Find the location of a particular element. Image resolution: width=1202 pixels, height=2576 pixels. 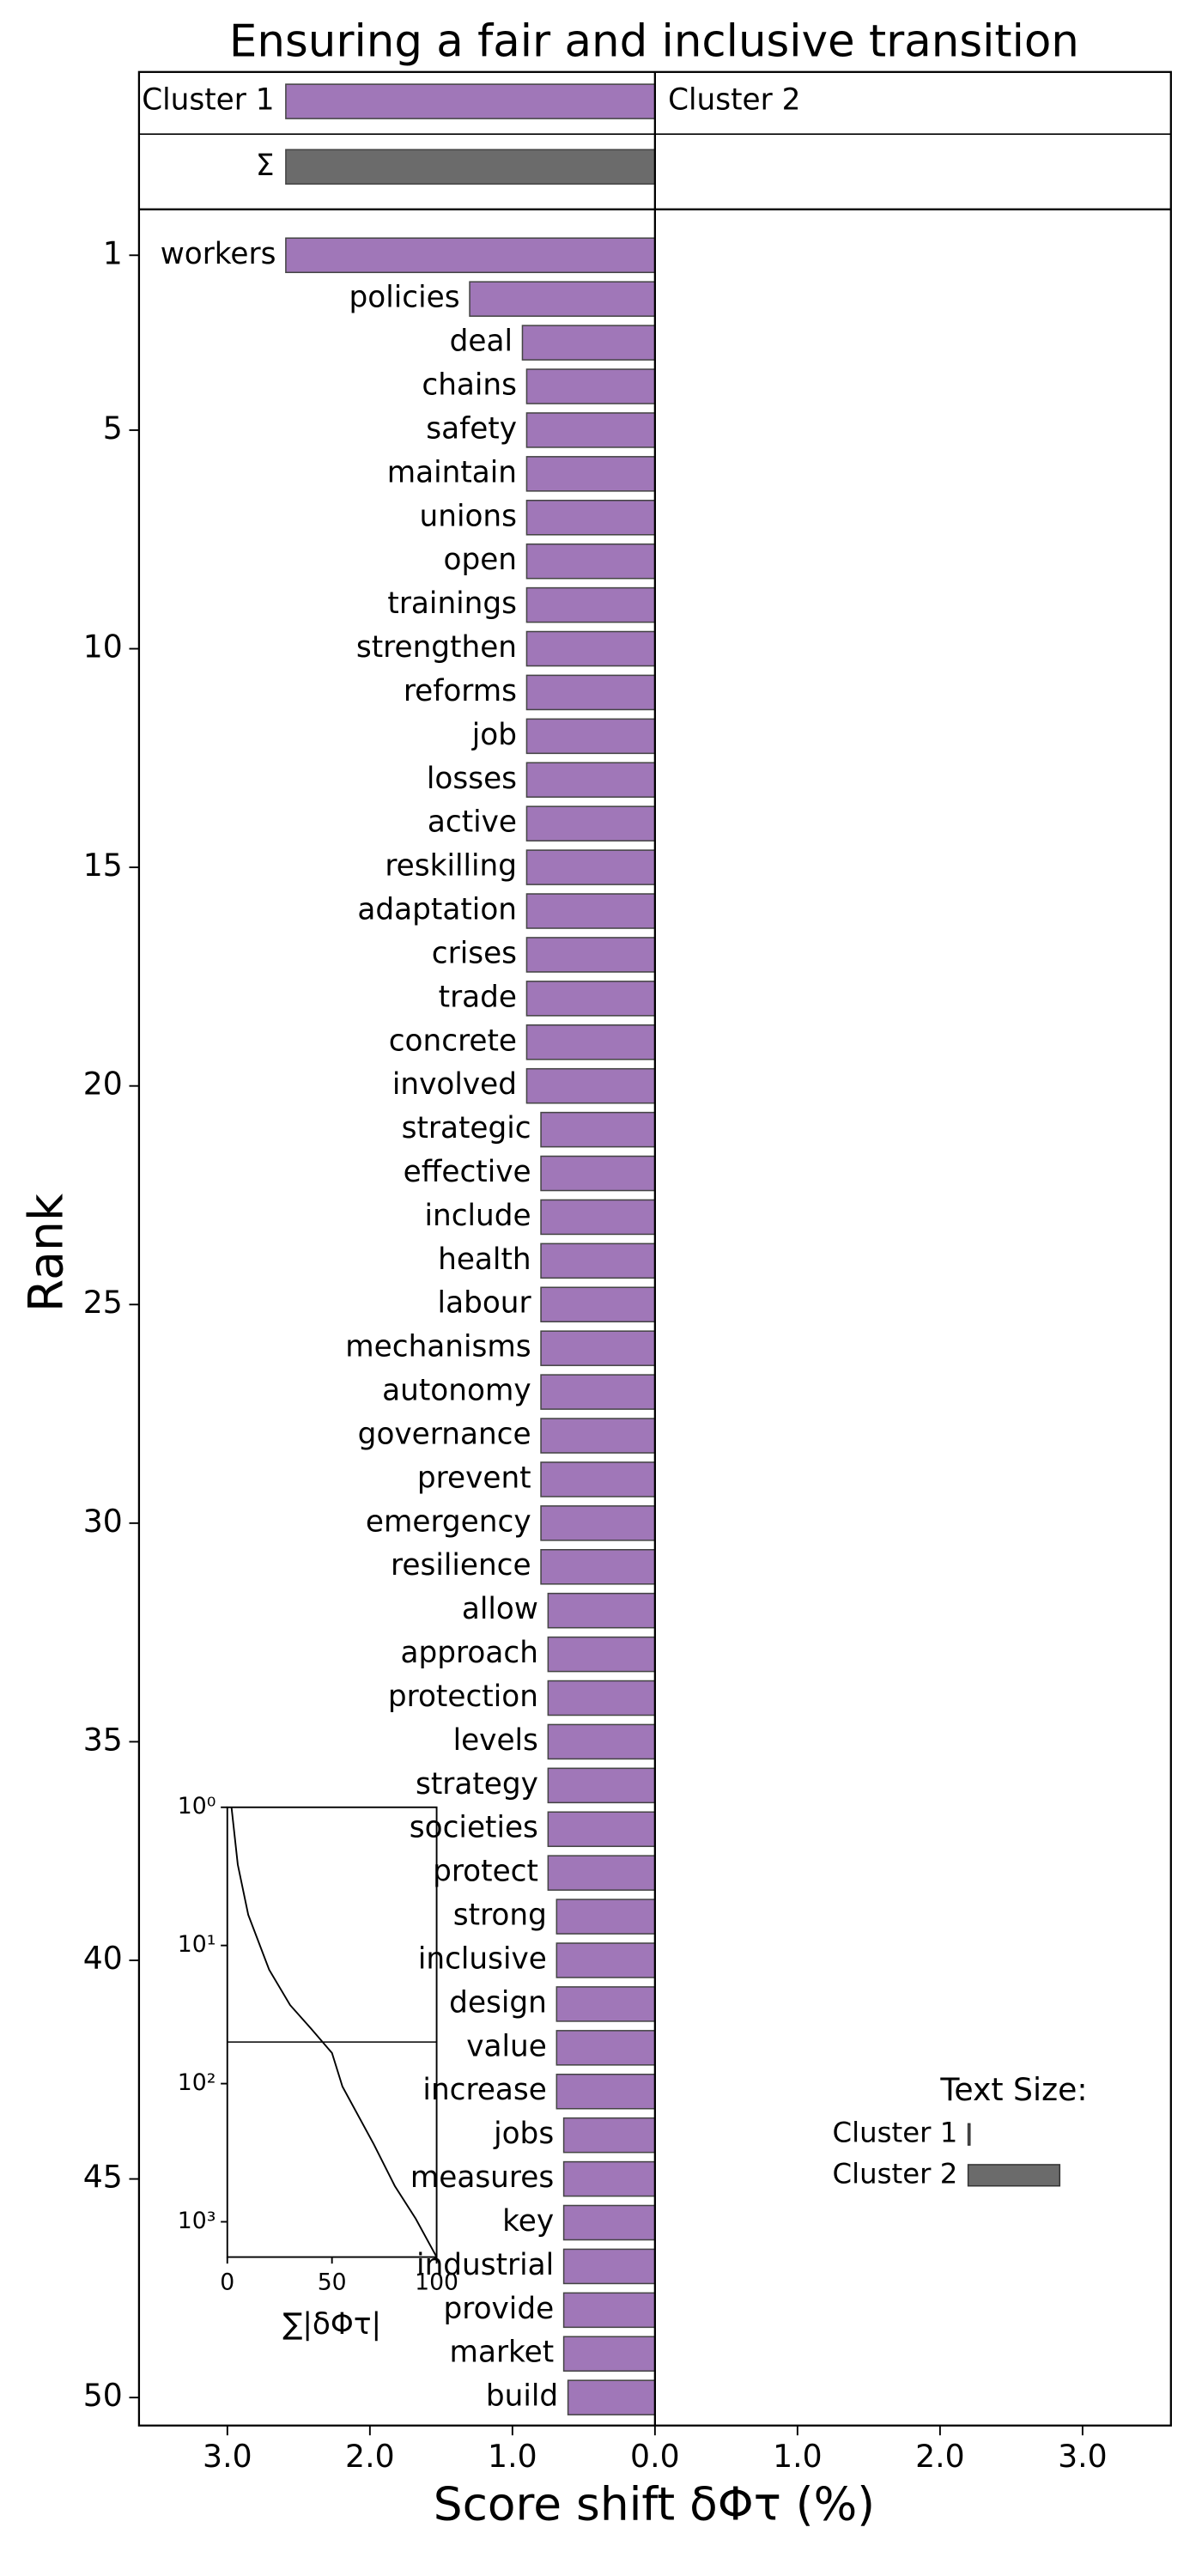

word-label: policies is located at coordinates (404, 298).